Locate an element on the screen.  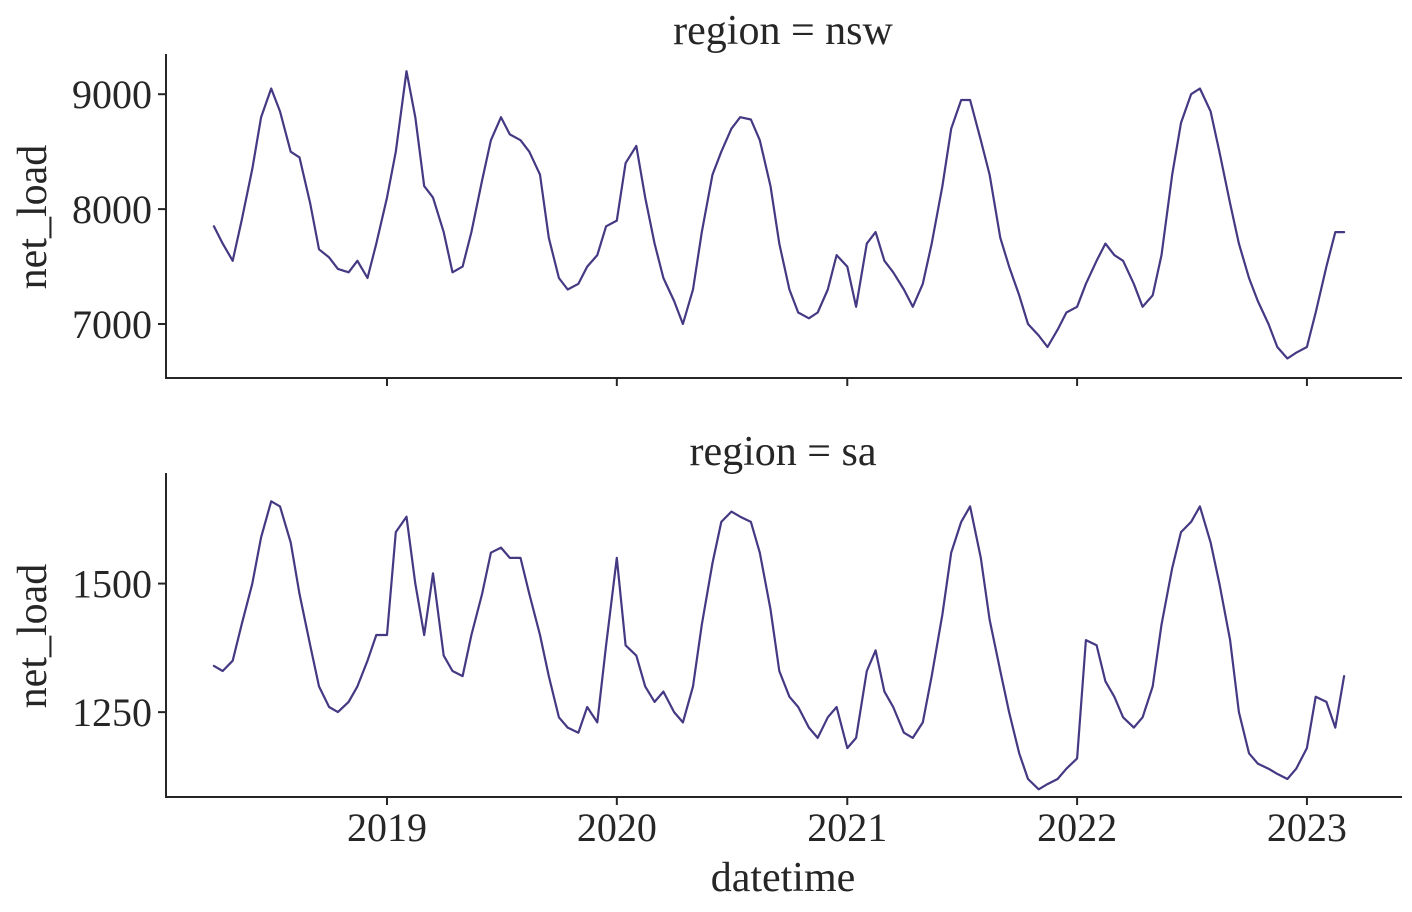
x-ticks is located at coordinates (847, 382).